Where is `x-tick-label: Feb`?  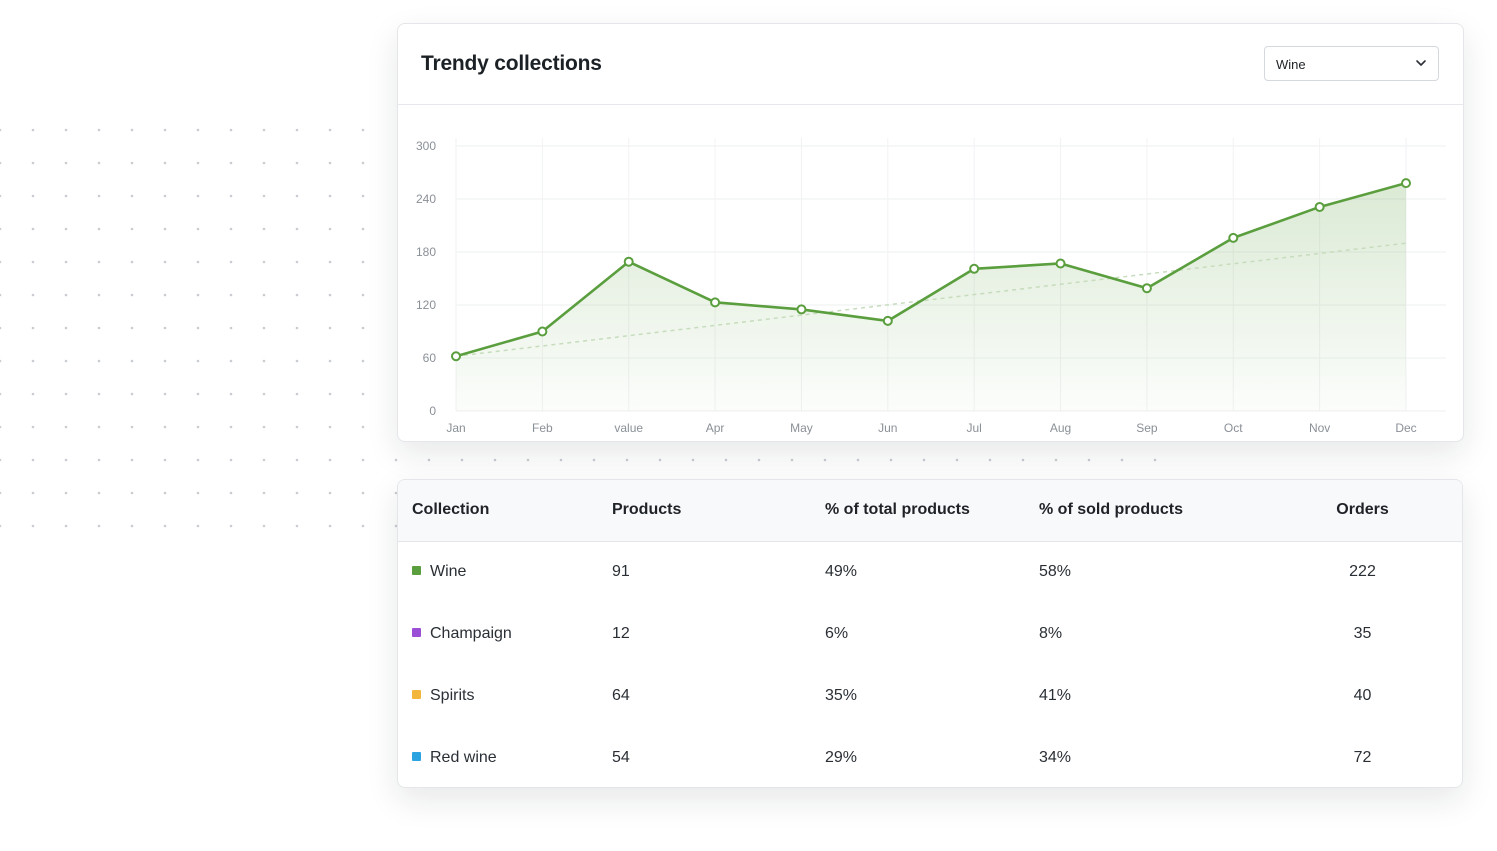
x-tick-label: Feb is located at coordinates (542, 428).